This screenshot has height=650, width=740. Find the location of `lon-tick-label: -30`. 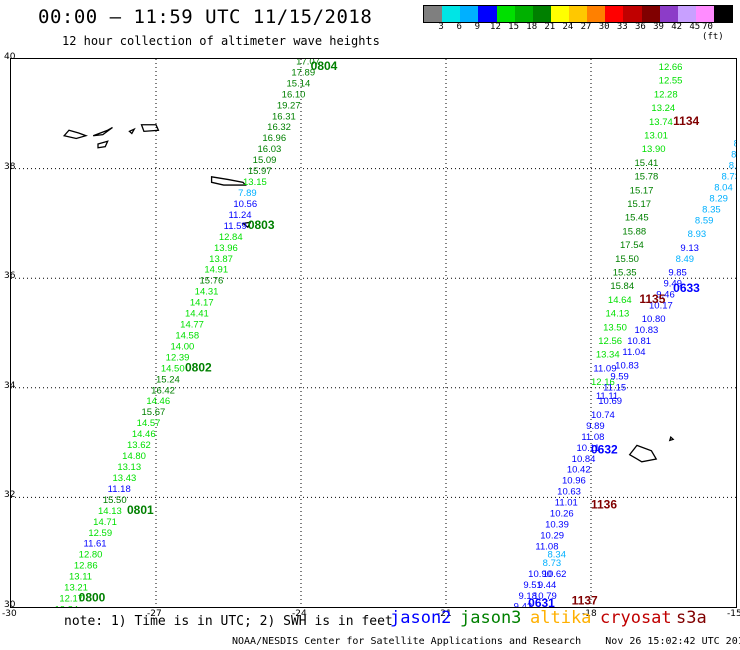

lon-tick-label: -30 is located at coordinates (9, 614).